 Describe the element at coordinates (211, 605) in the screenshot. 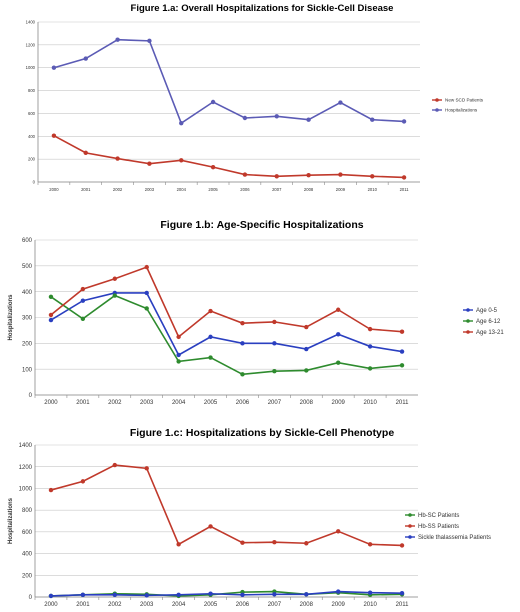

I see `x-tick-label: 2005` at that location.